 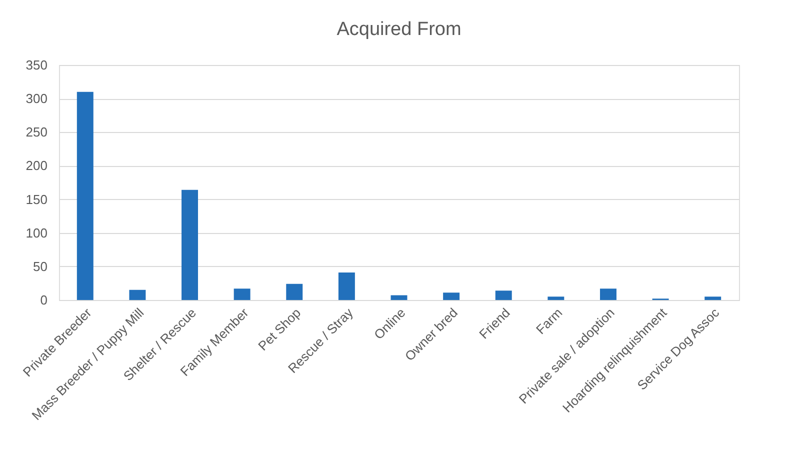 I want to click on y-tick-label: 150, so click(x=37, y=199).